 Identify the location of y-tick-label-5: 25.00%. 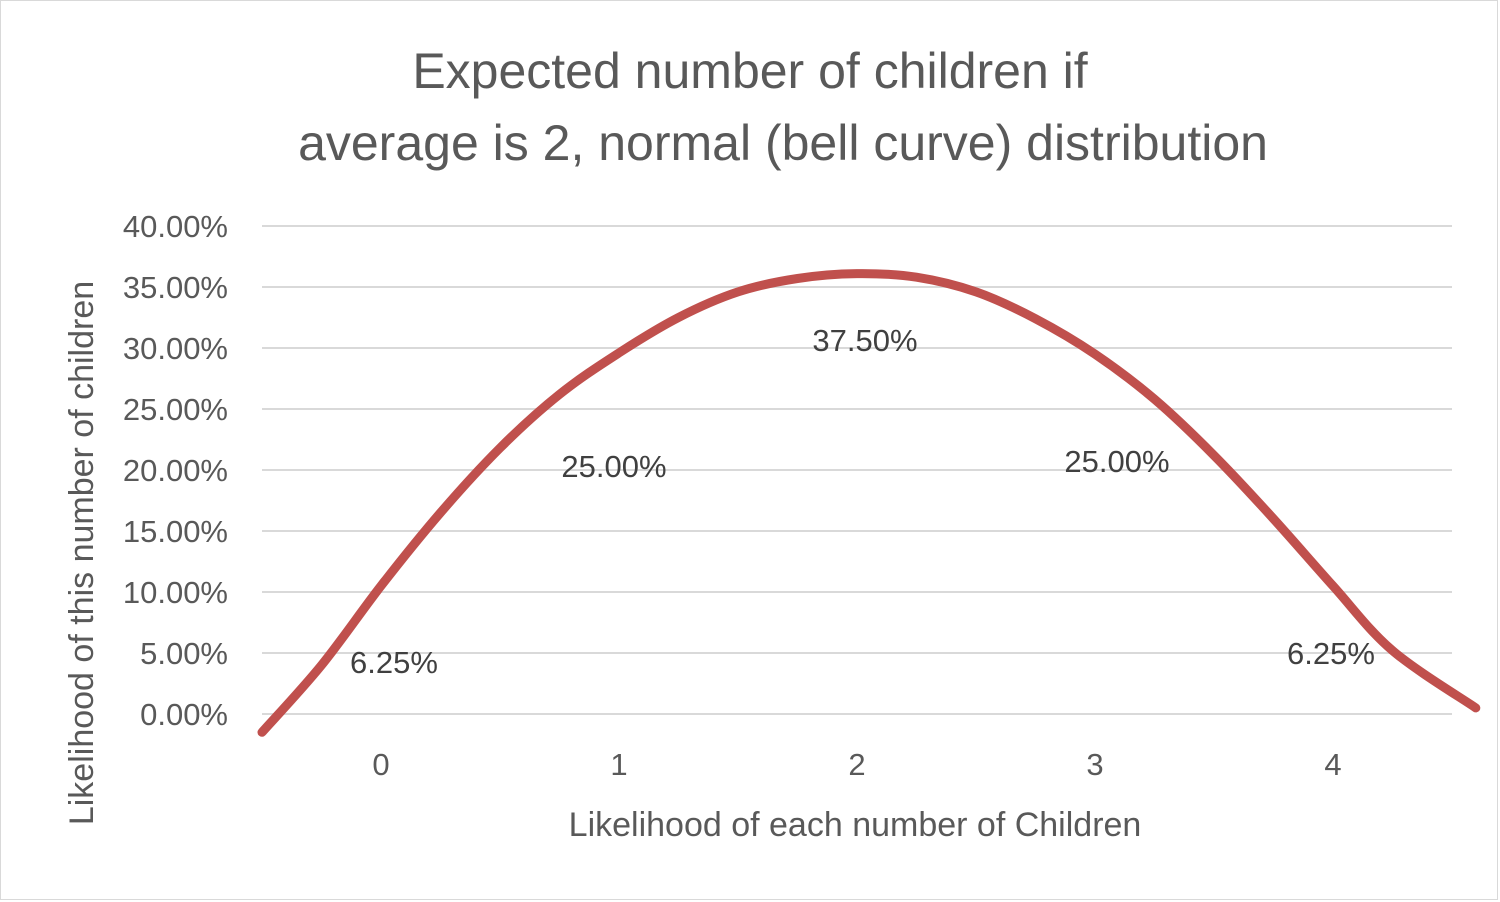
(175, 409).